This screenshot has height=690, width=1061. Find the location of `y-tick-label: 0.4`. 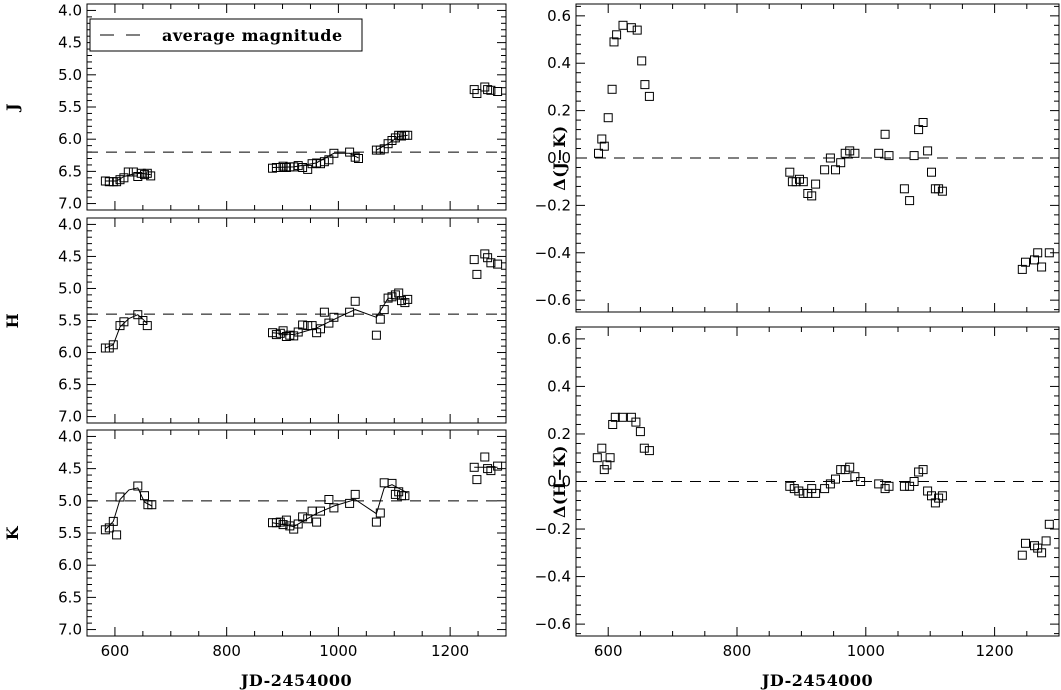

y-tick-label: 0.4 is located at coordinates (559, 386).